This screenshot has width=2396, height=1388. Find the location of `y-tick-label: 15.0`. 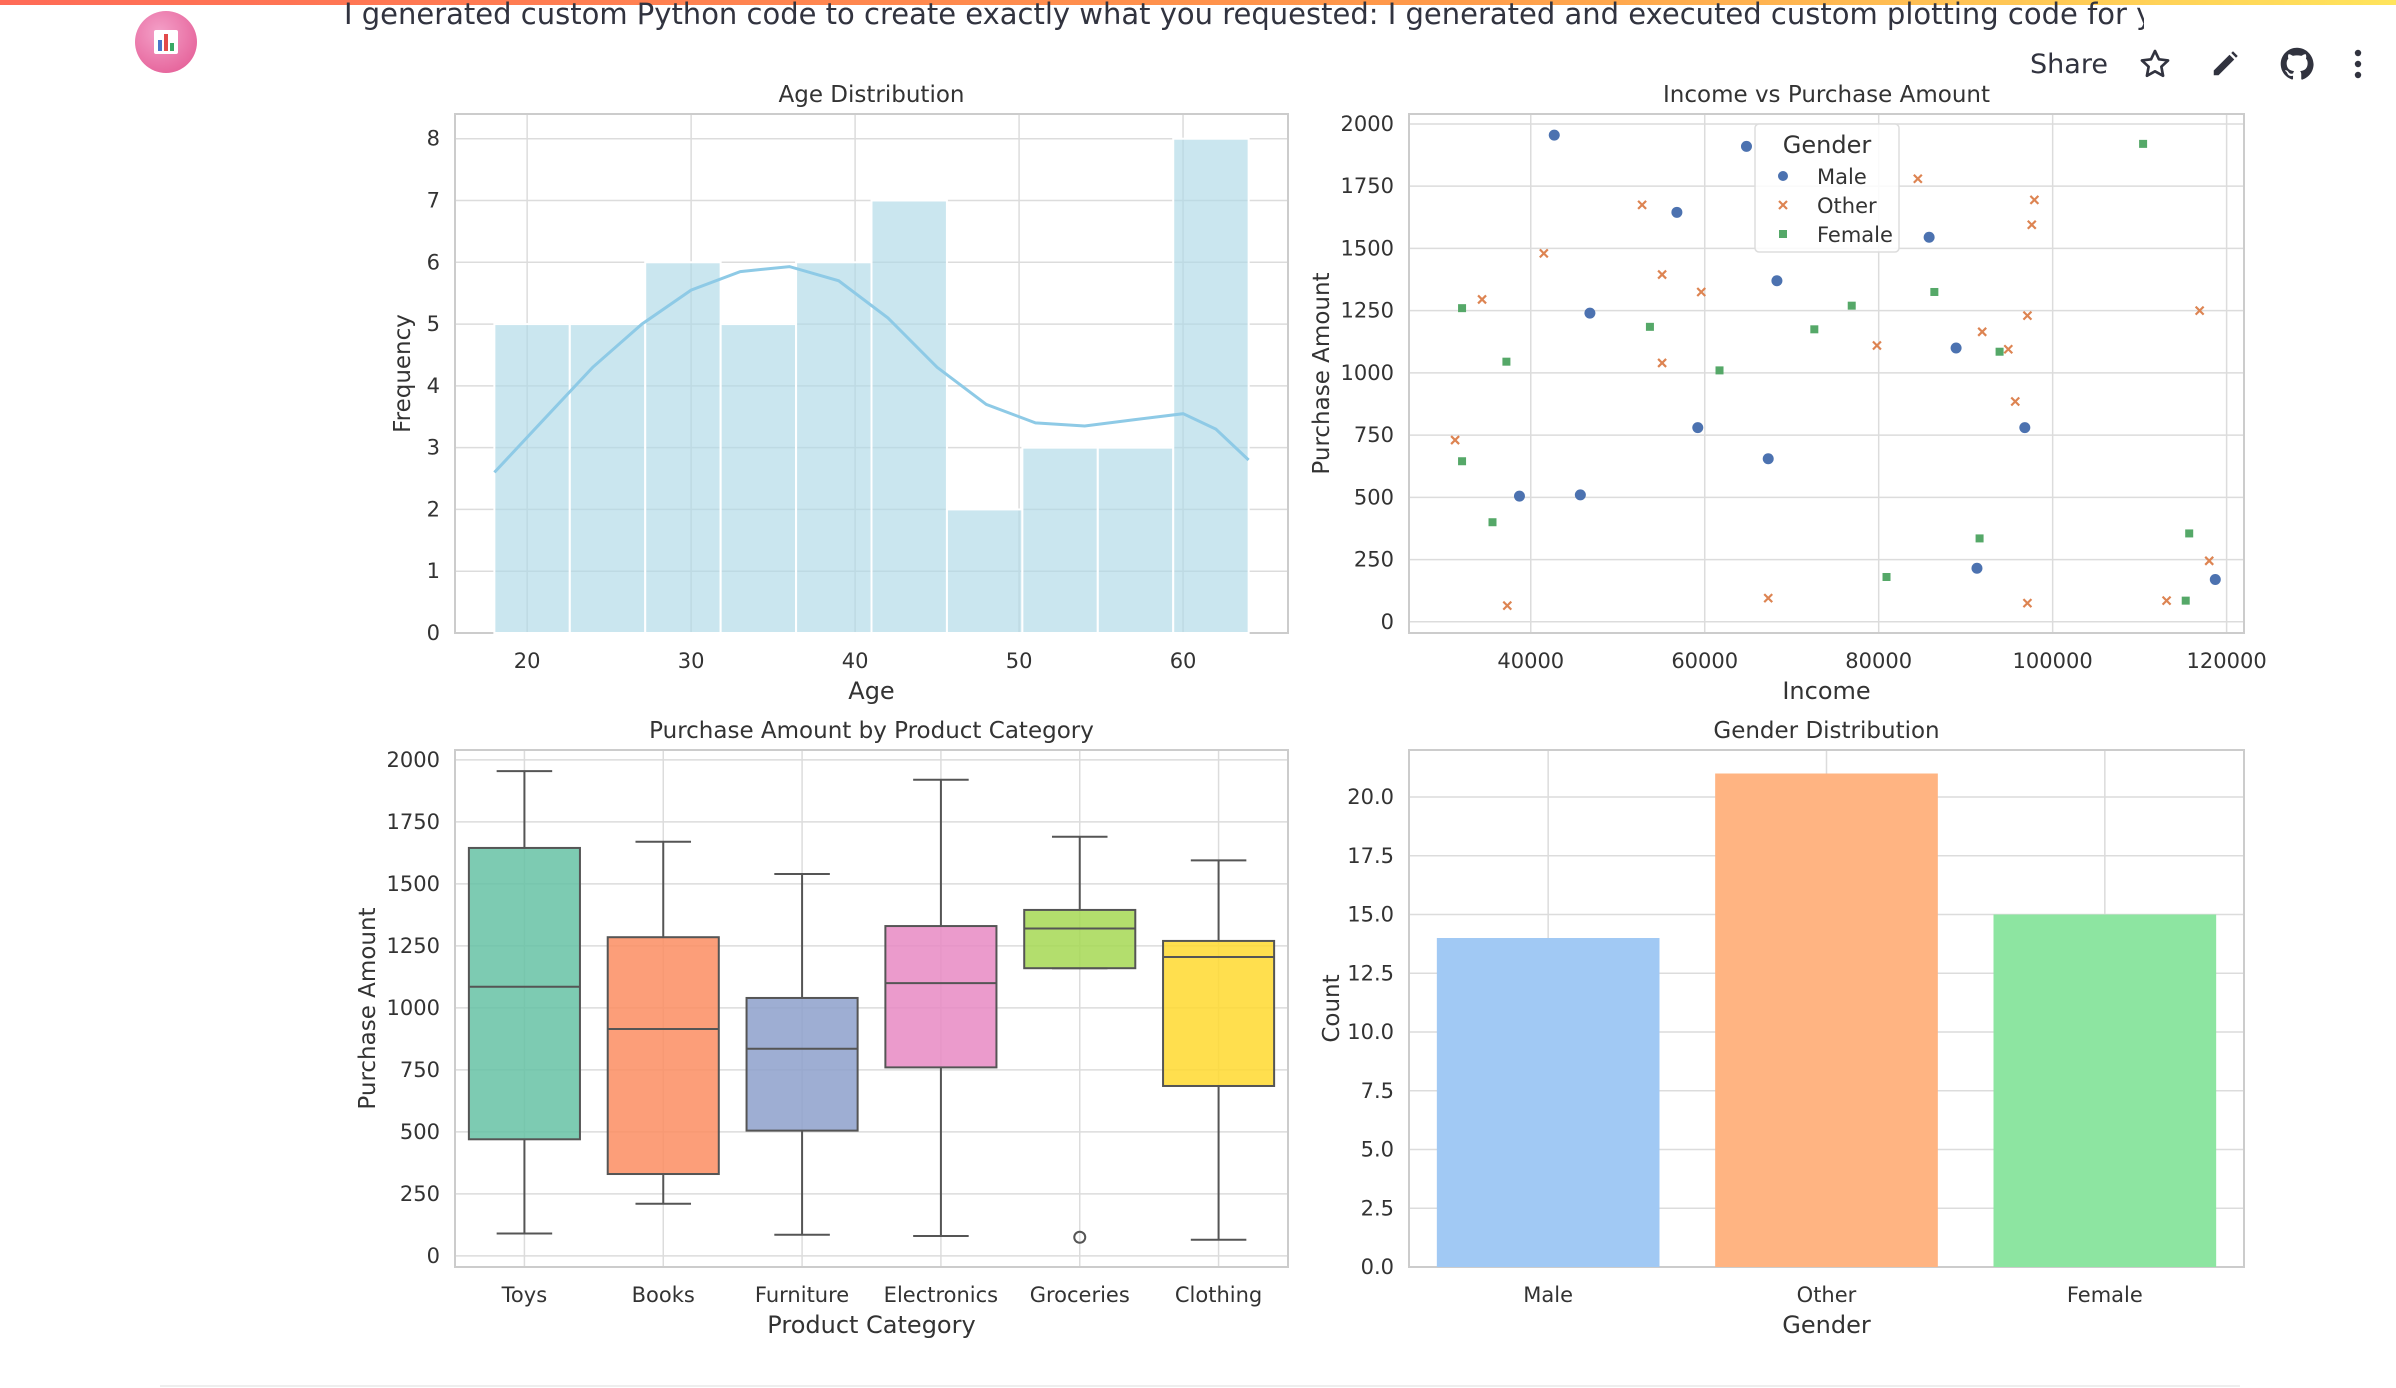

y-tick-label: 15.0 is located at coordinates (1370, 915).